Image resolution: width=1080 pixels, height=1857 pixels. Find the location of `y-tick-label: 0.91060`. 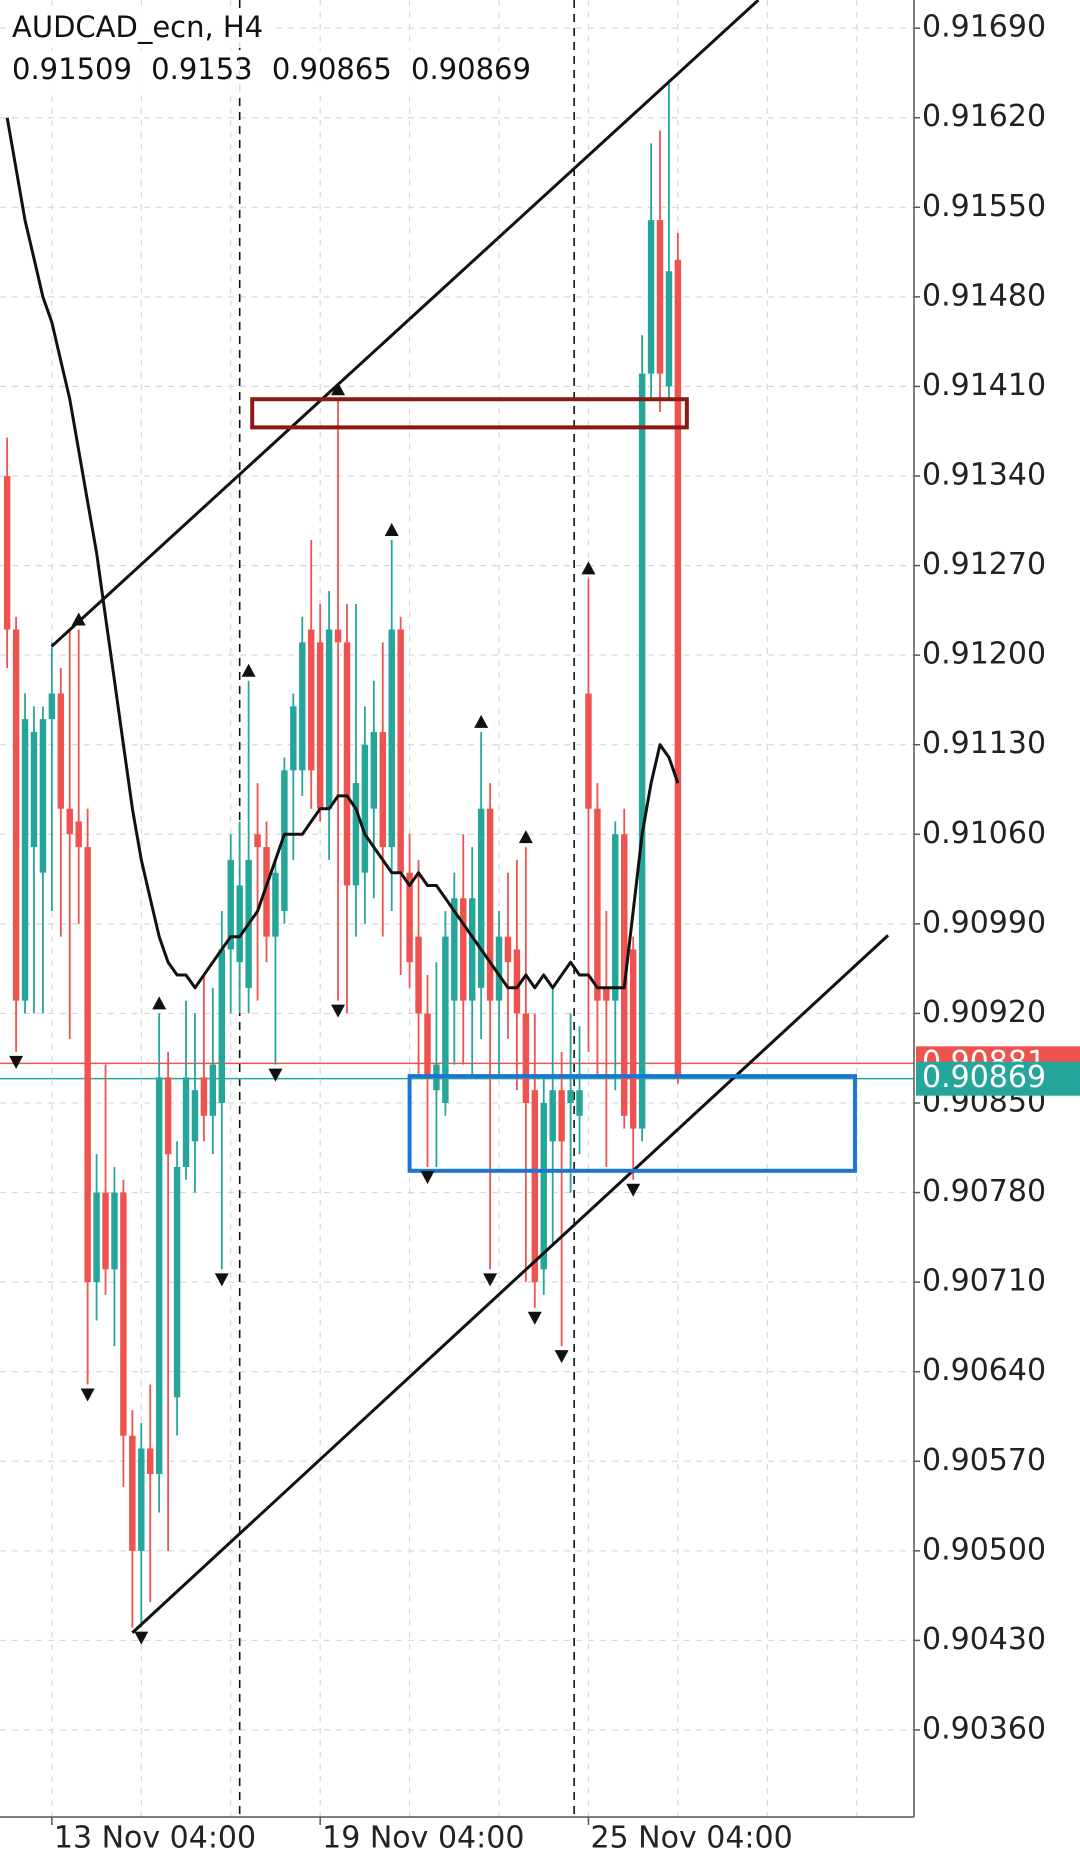

y-tick-label: 0.91060 is located at coordinates (984, 833).